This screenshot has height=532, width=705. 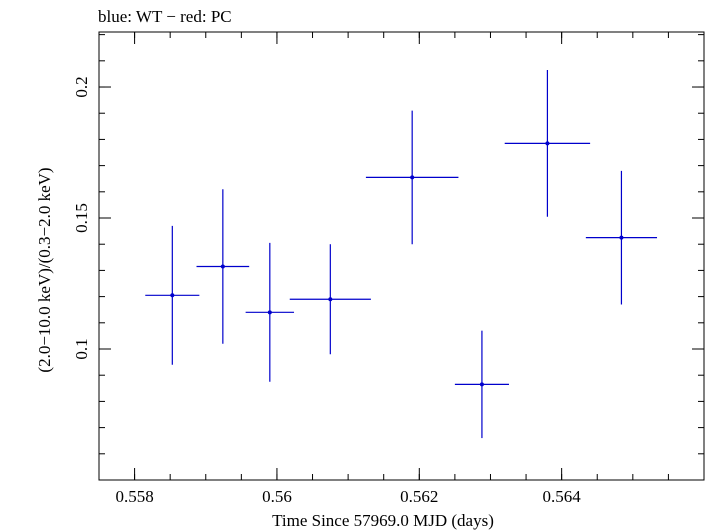 What do you see at coordinates (277, 496) in the screenshot?
I see `x-tick-label: 0.56` at bounding box center [277, 496].